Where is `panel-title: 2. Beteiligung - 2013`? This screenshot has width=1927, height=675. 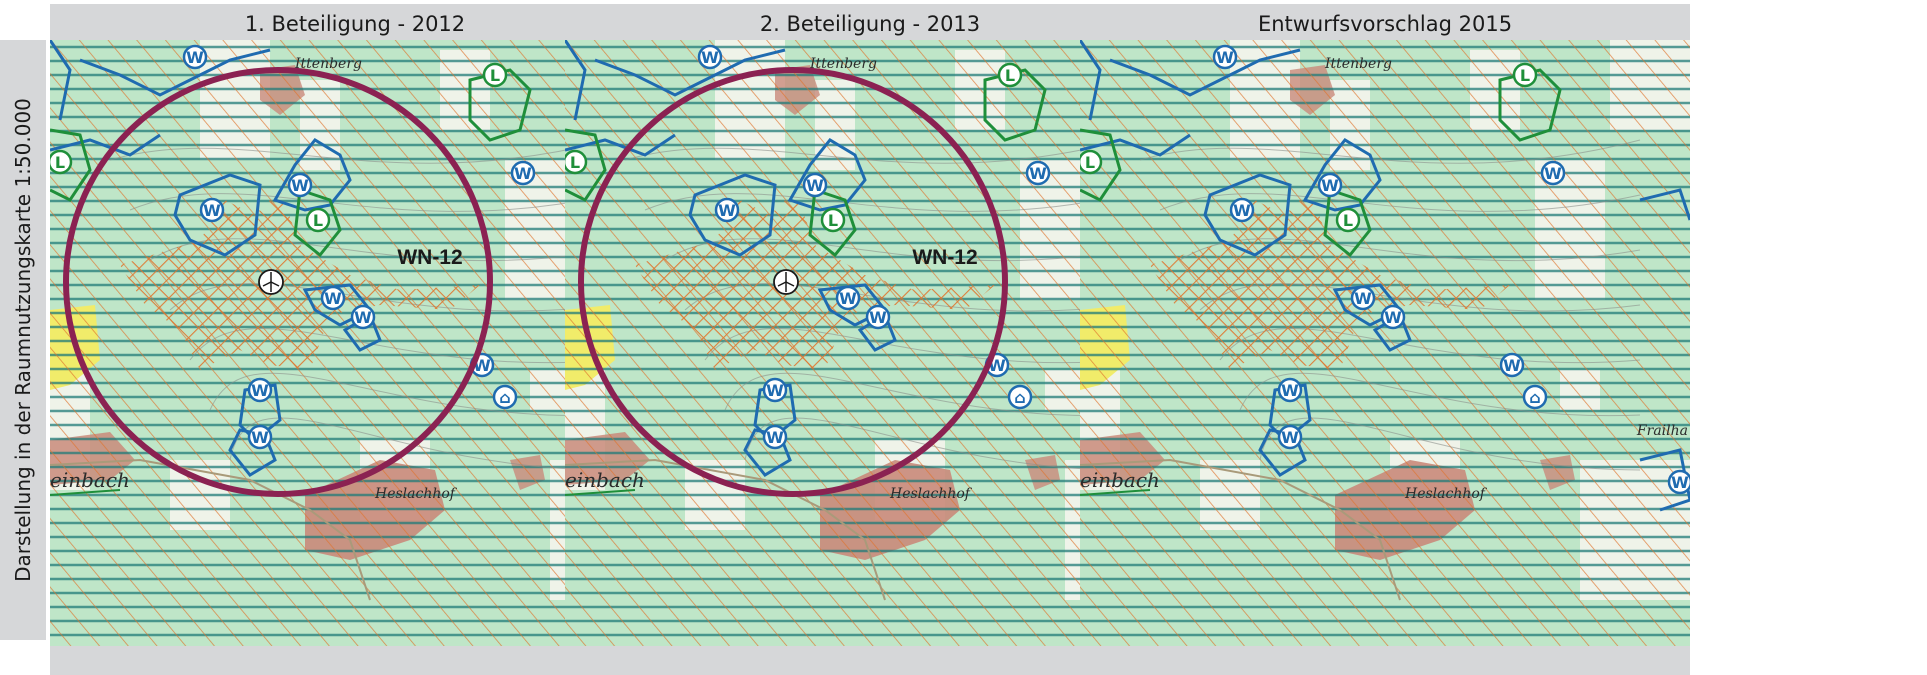 panel-title: 2. Beteiligung - 2013 is located at coordinates (870, 22).